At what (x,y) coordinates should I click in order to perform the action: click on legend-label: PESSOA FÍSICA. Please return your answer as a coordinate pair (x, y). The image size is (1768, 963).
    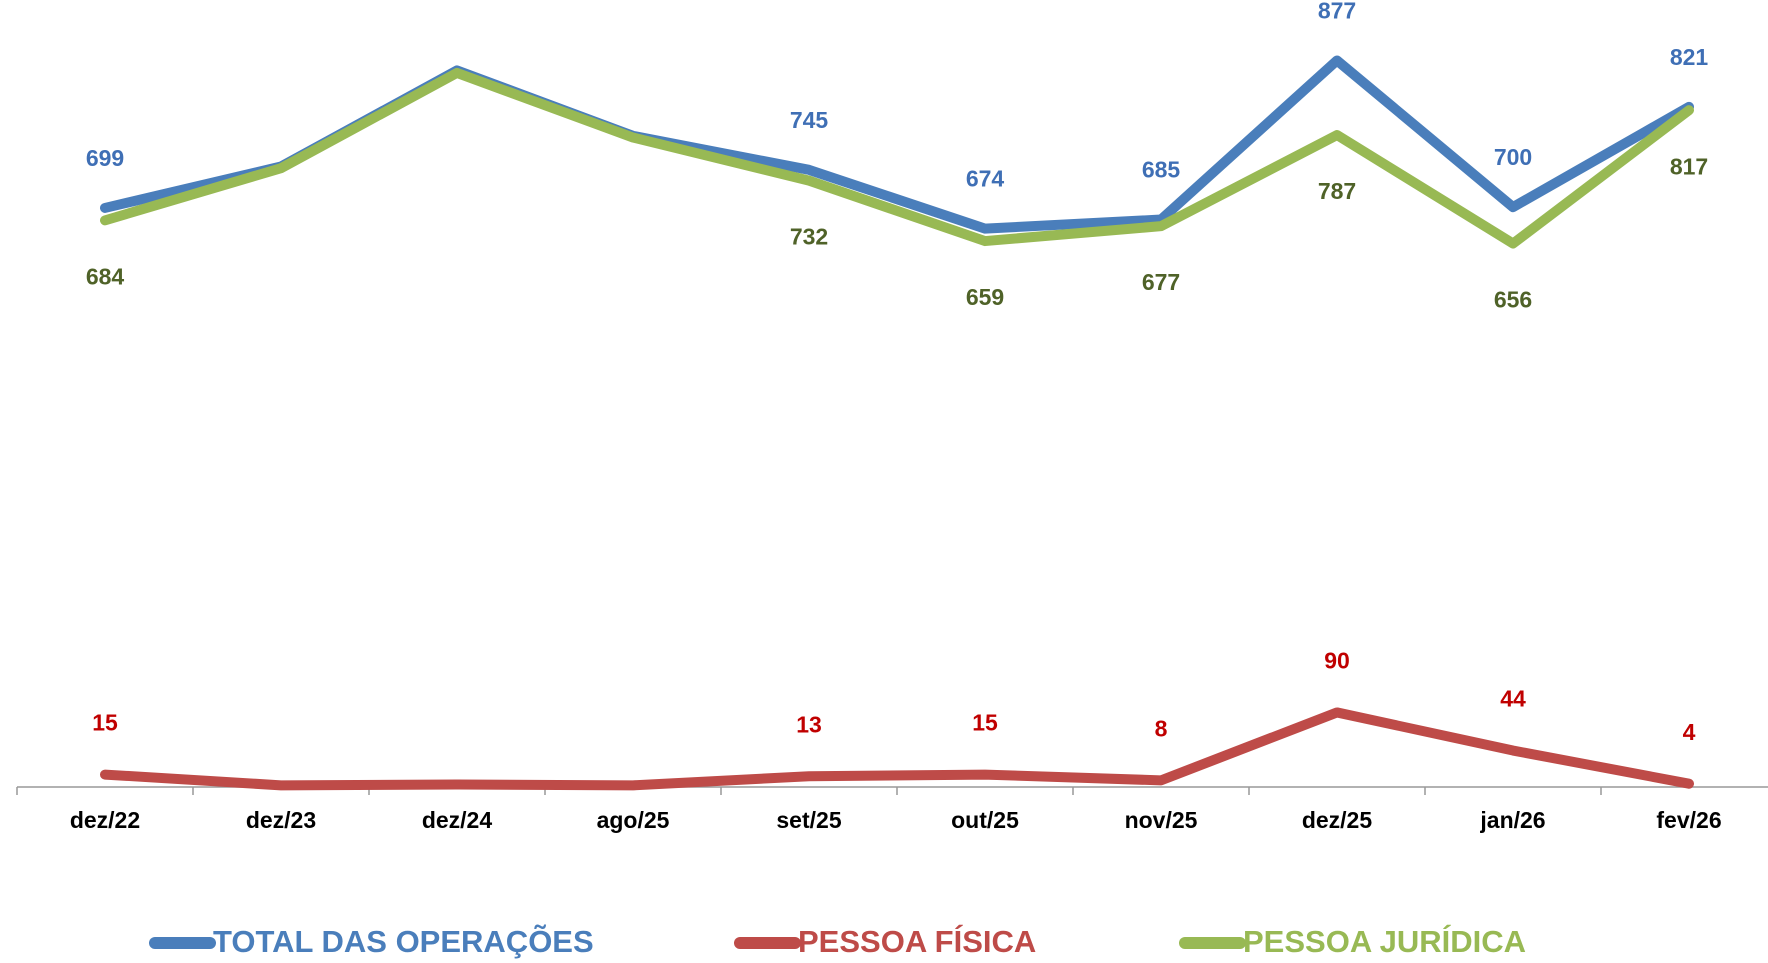
    Looking at the image, I should click on (917, 941).